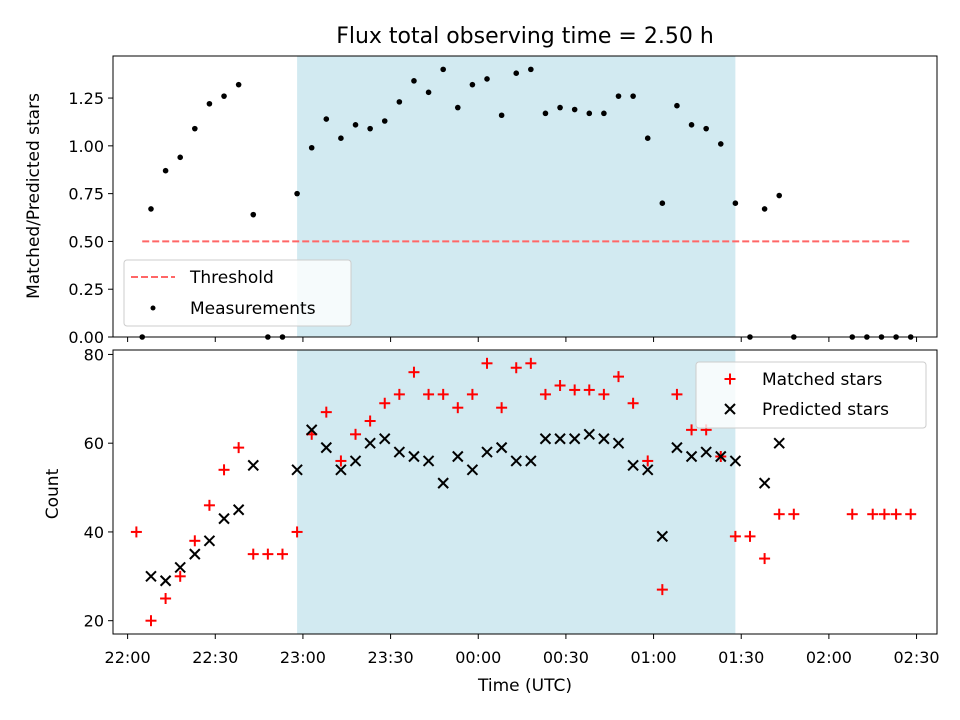 The image size is (960, 720). What do you see at coordinates (94, 621) in the screenshot?
I see `bottom-y-tick-label: 20` at bounding box center [94, 621].